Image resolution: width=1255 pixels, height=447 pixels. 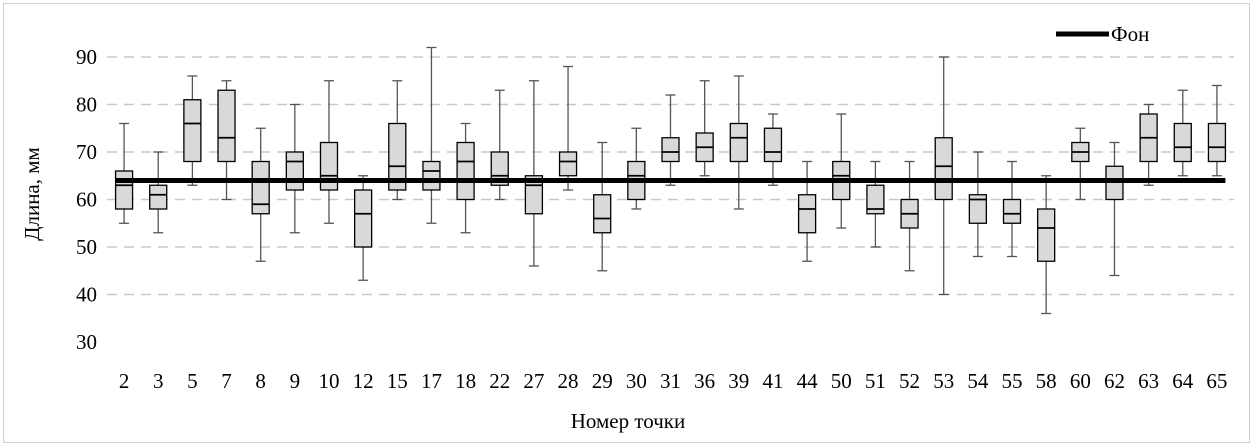 I want to click on x-tick-label: 9, so click(x=295, y=381).